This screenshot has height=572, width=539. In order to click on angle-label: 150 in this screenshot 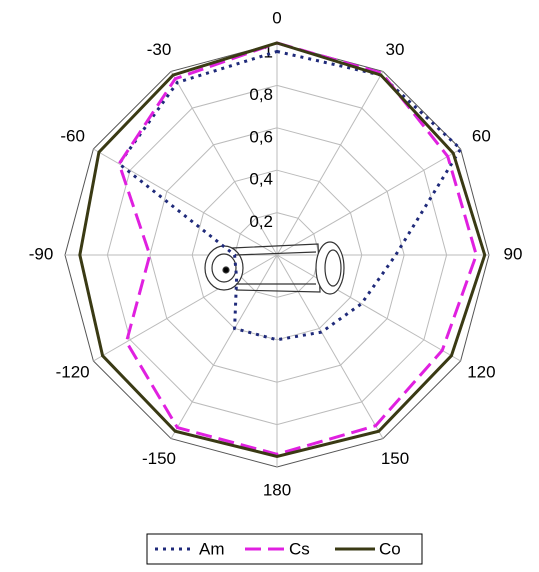, I will do `click(395, 458)`.